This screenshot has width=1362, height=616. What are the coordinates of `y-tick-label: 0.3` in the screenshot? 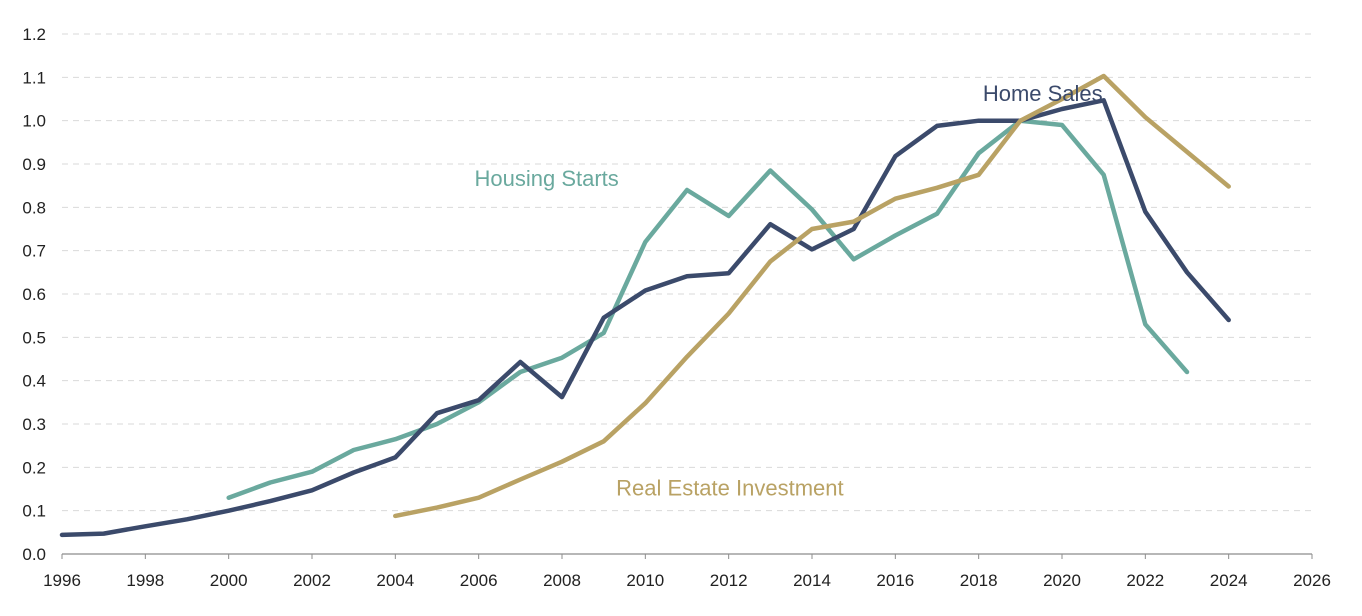 It's located at (34, 424).